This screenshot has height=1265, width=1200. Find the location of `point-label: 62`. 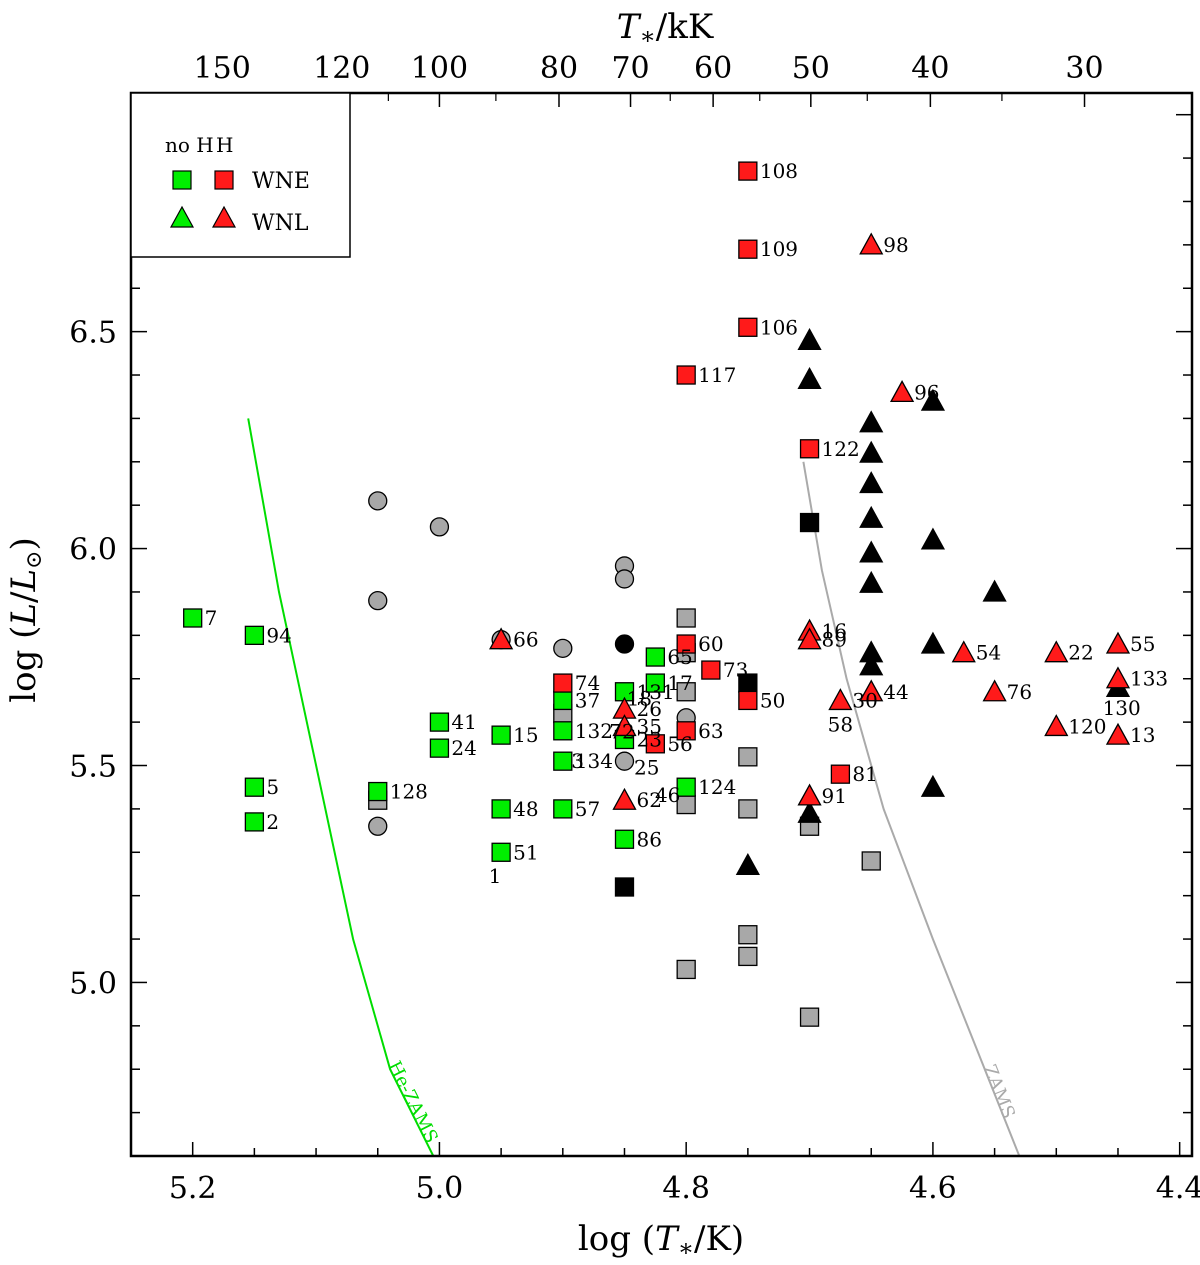

point-label: 62 is located at coordinates (648, 800).